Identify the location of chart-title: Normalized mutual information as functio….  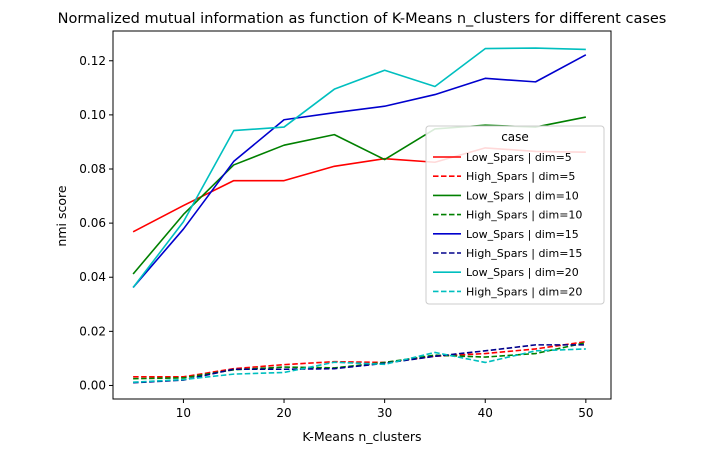
(362, 19).